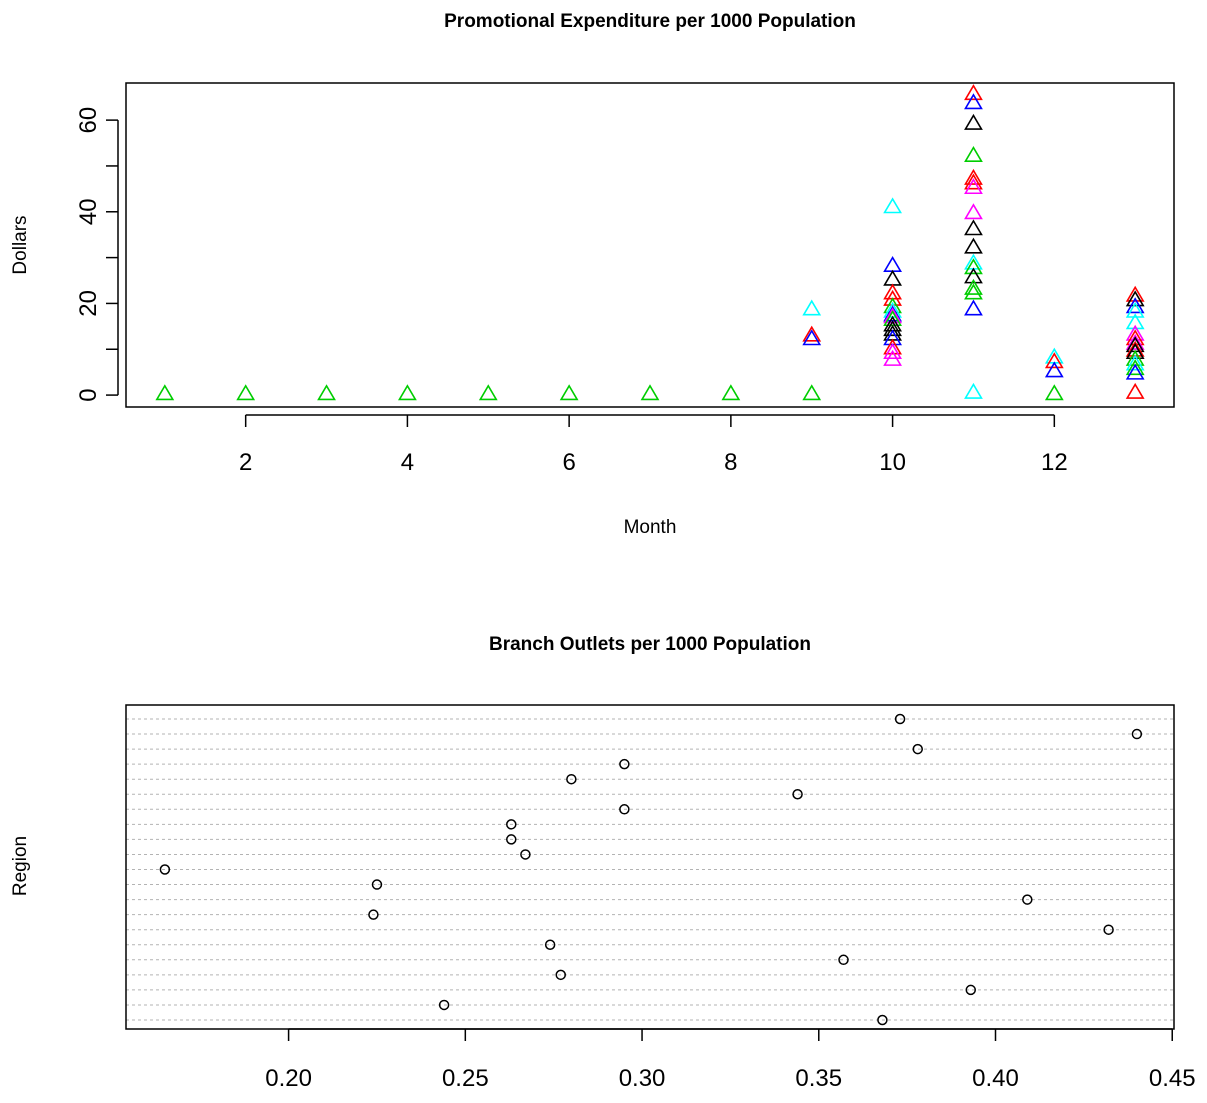 Image resolution: width=1207 pixels, height=1103 pixels. What do you see at coordinates (642, 1078) in the screenshot?
I see `x-tick-label: 0.30` at bounding box center [642, 1078].